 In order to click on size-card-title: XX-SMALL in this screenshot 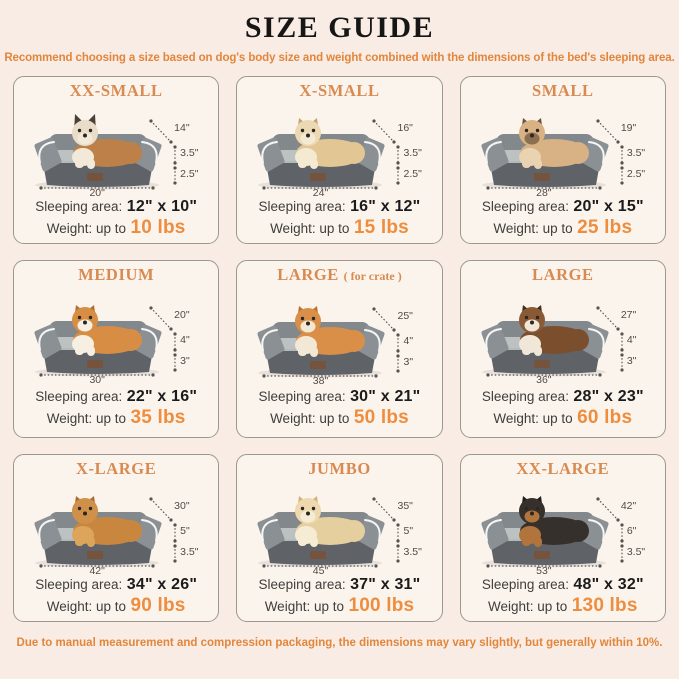, I will do `click(116, 91)`.